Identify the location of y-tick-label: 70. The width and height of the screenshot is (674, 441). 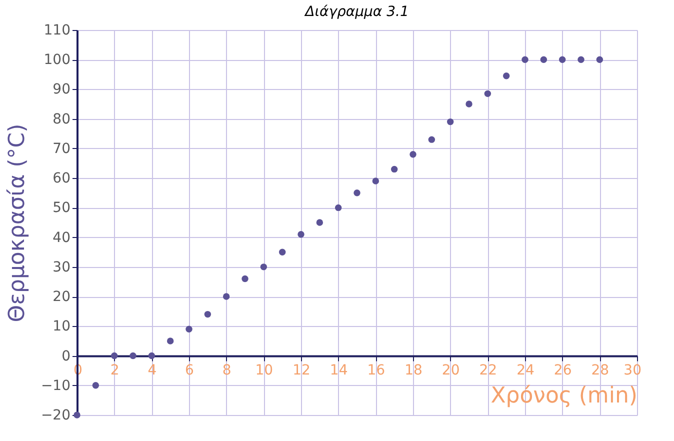
(61, 148).